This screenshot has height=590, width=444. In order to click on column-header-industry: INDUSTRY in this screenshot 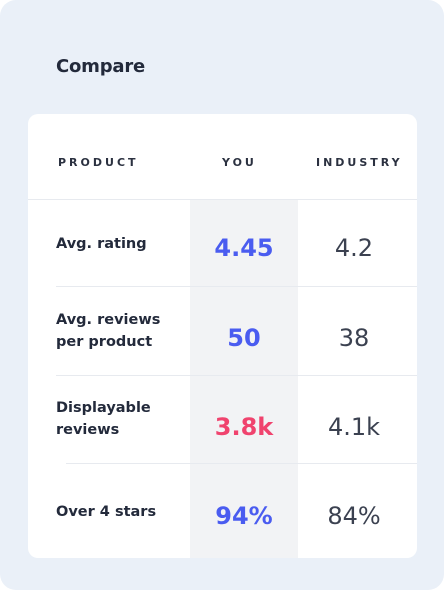, I will do `click(359, 162)`.